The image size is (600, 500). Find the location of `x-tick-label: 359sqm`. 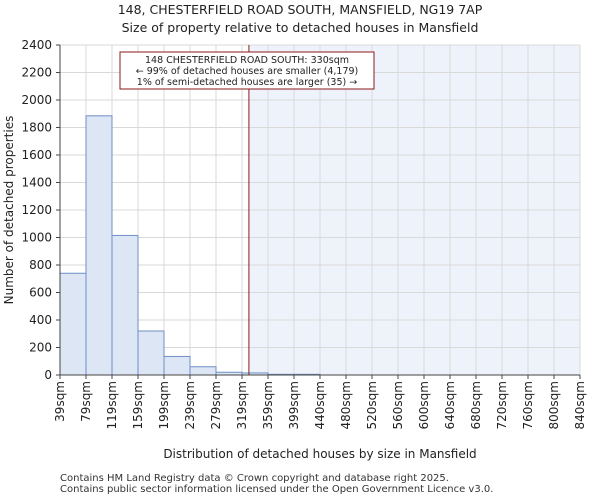

x-tick-label: 359sqm is located at coordinates (268, 405).